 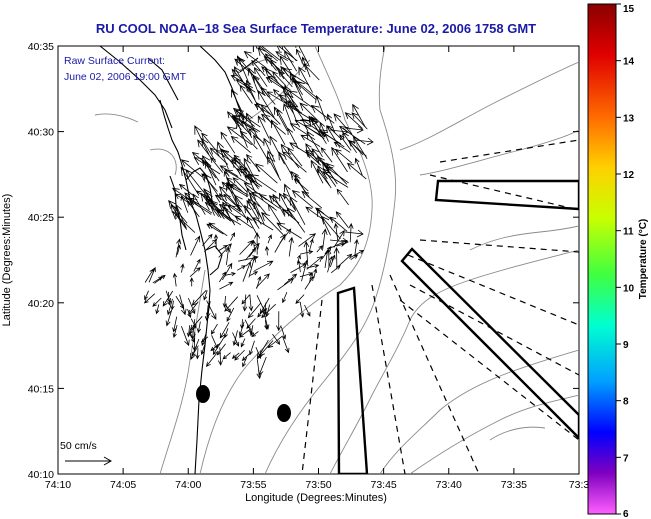 I want to click on y-tick-label: 40:35, so click(x=41, y=47).